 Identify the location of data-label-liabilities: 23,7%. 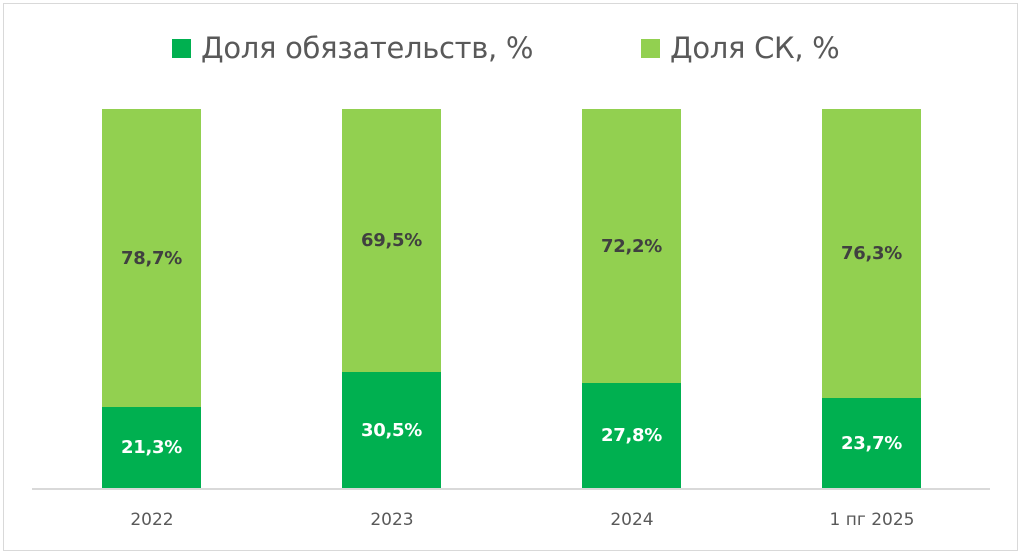
(871, 443).